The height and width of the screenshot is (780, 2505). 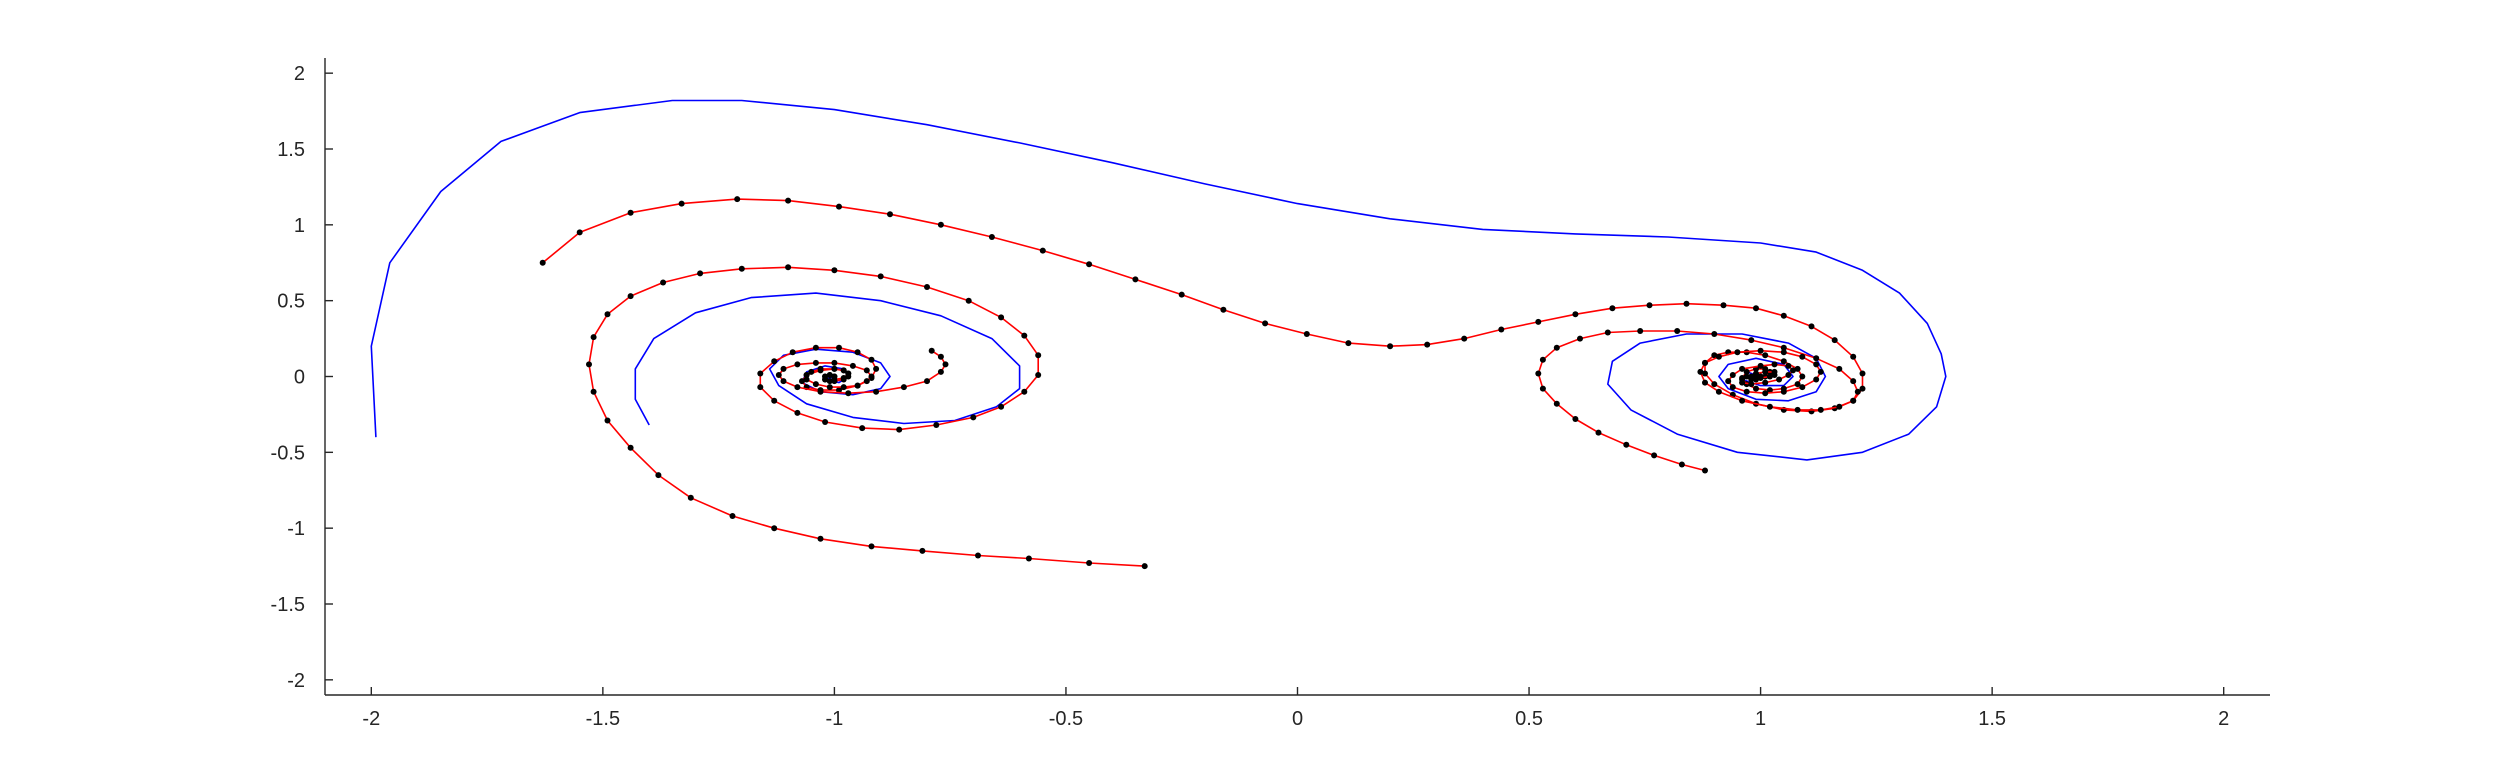 What do you see at coordinates (291, 150) in the screenshot?
I see `y-tick-label: 1.5` at bounding box center [291, 150].